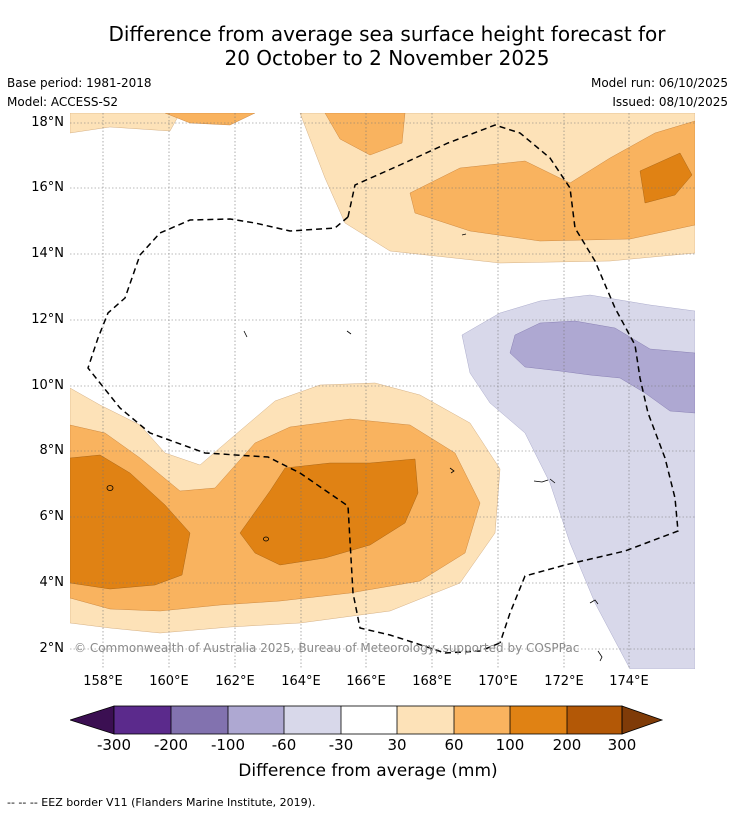 This screenshot has height=816, width=736. Describe the element at coordinates (629, 681) in the screenshot. I see `lon-label-174e: 174°E` at that location.